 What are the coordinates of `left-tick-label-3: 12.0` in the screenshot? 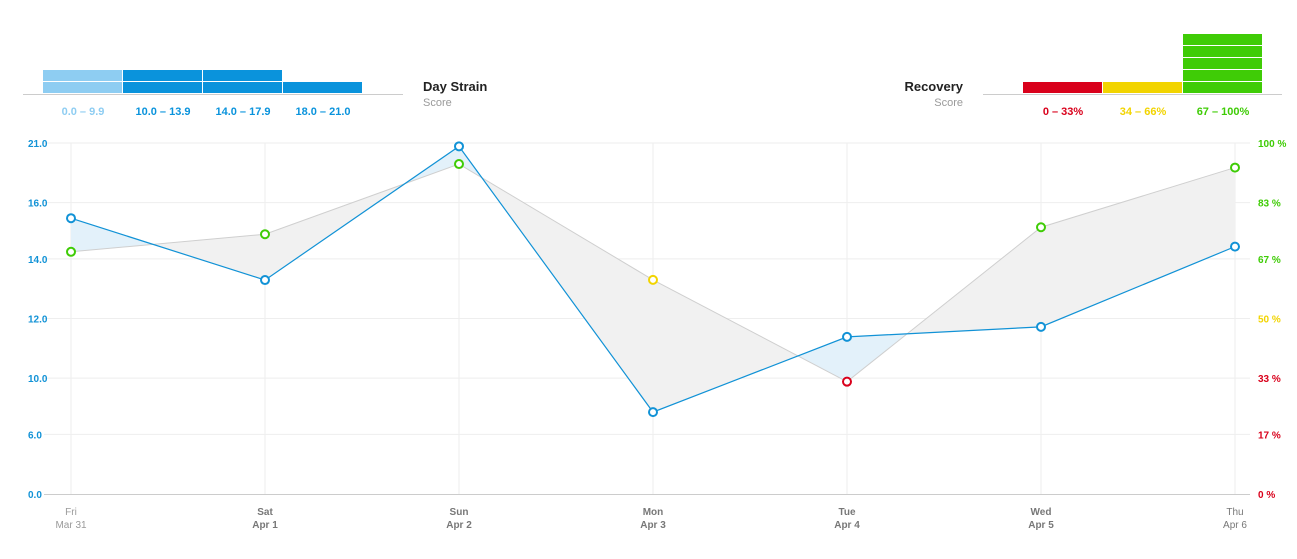 It's located at (38, 320).